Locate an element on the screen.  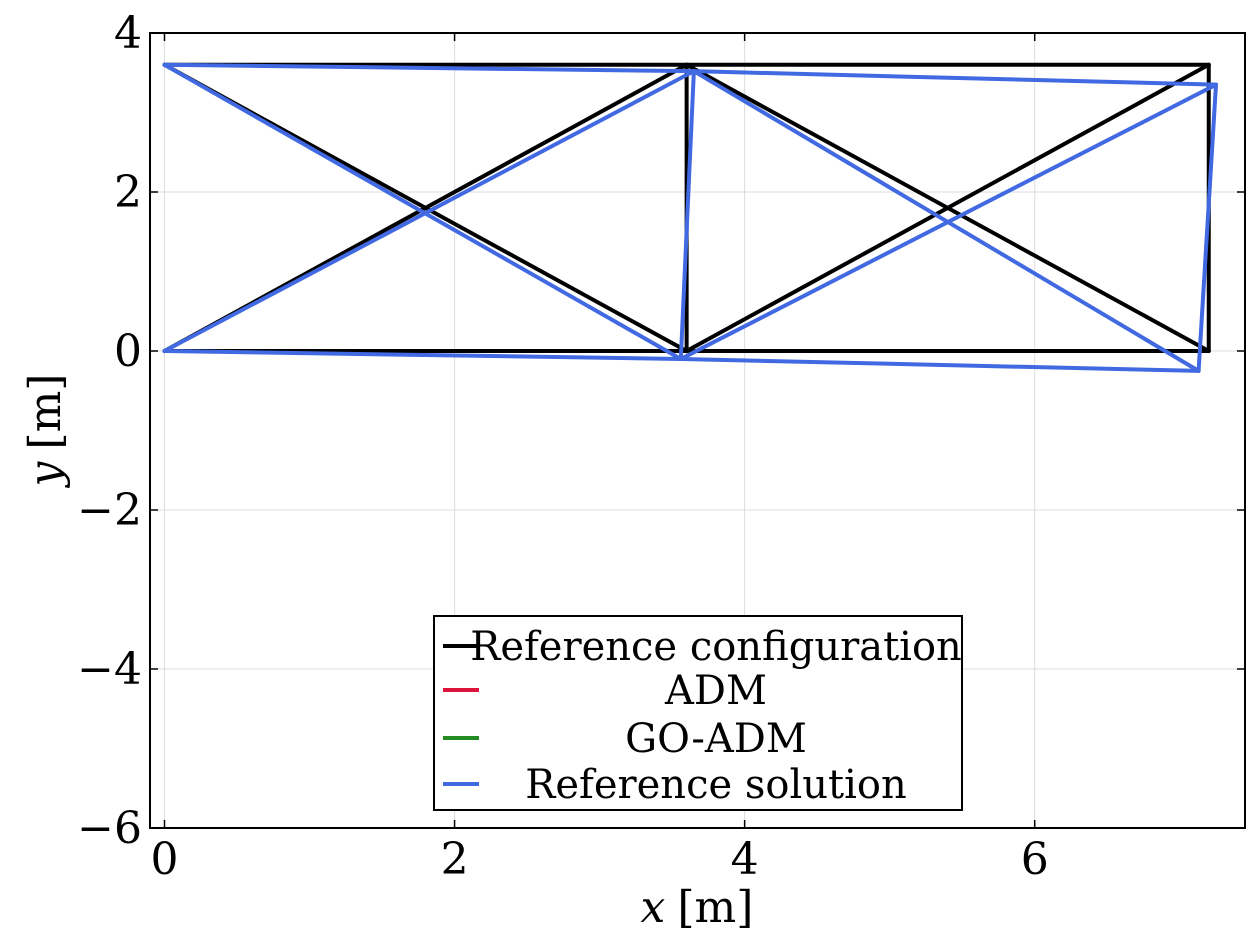
y-tick-label: 2 is located at coordinates (128, 192).